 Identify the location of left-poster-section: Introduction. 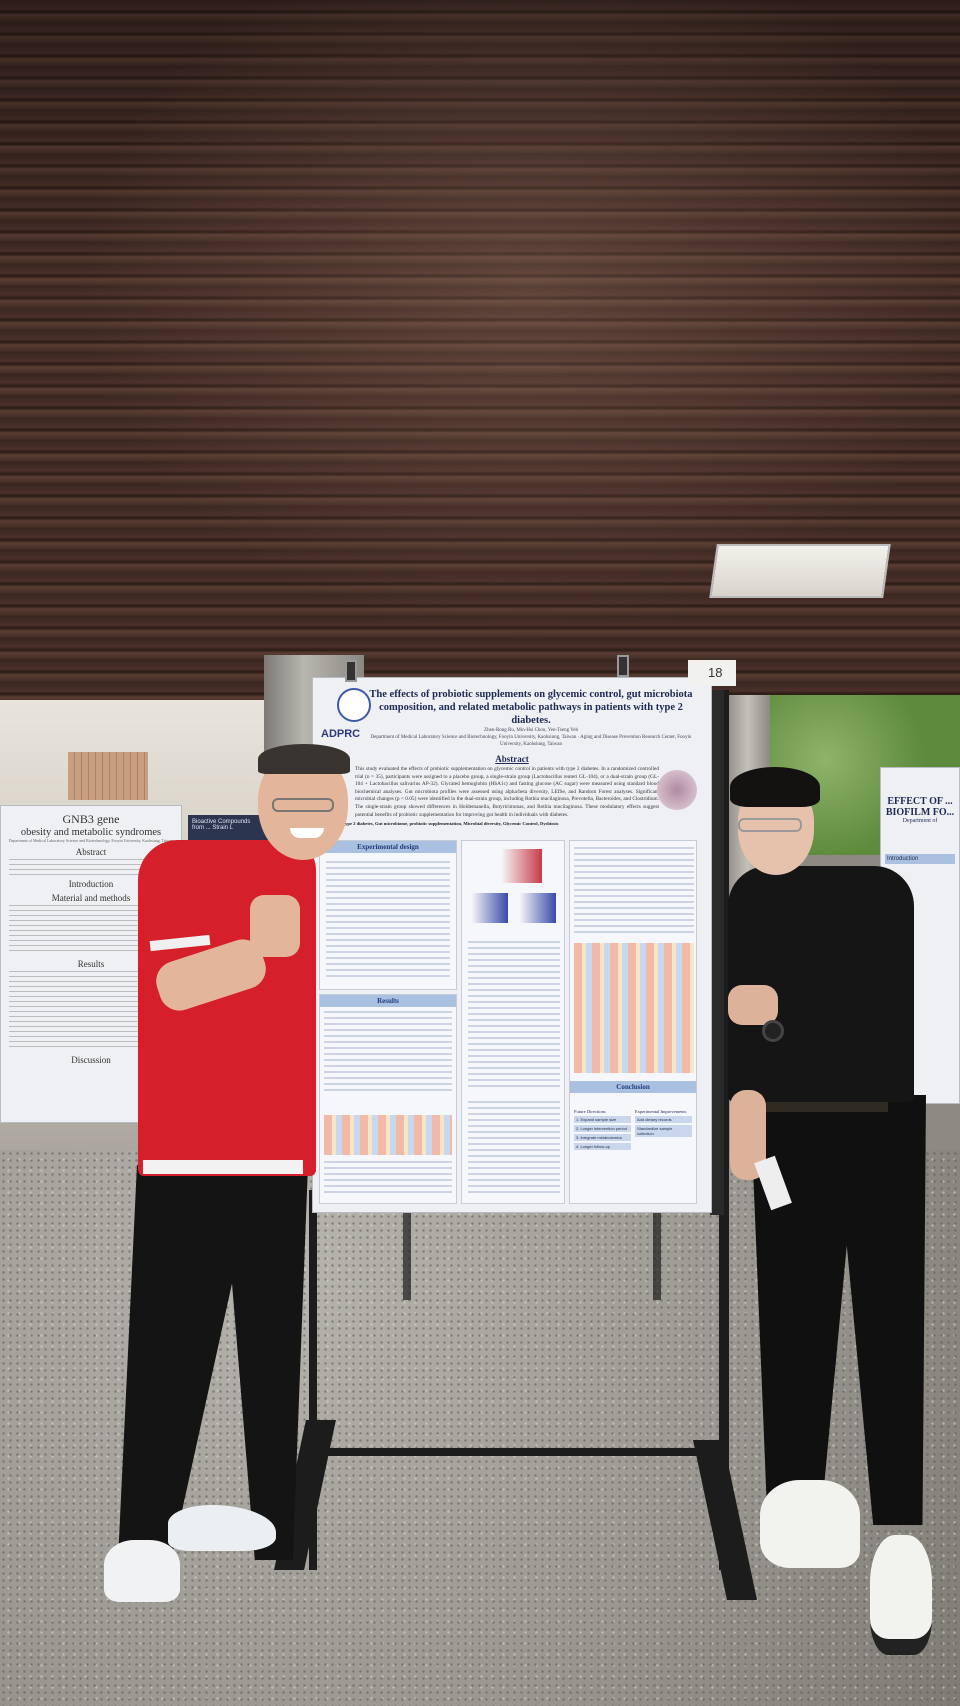
(91, 884).